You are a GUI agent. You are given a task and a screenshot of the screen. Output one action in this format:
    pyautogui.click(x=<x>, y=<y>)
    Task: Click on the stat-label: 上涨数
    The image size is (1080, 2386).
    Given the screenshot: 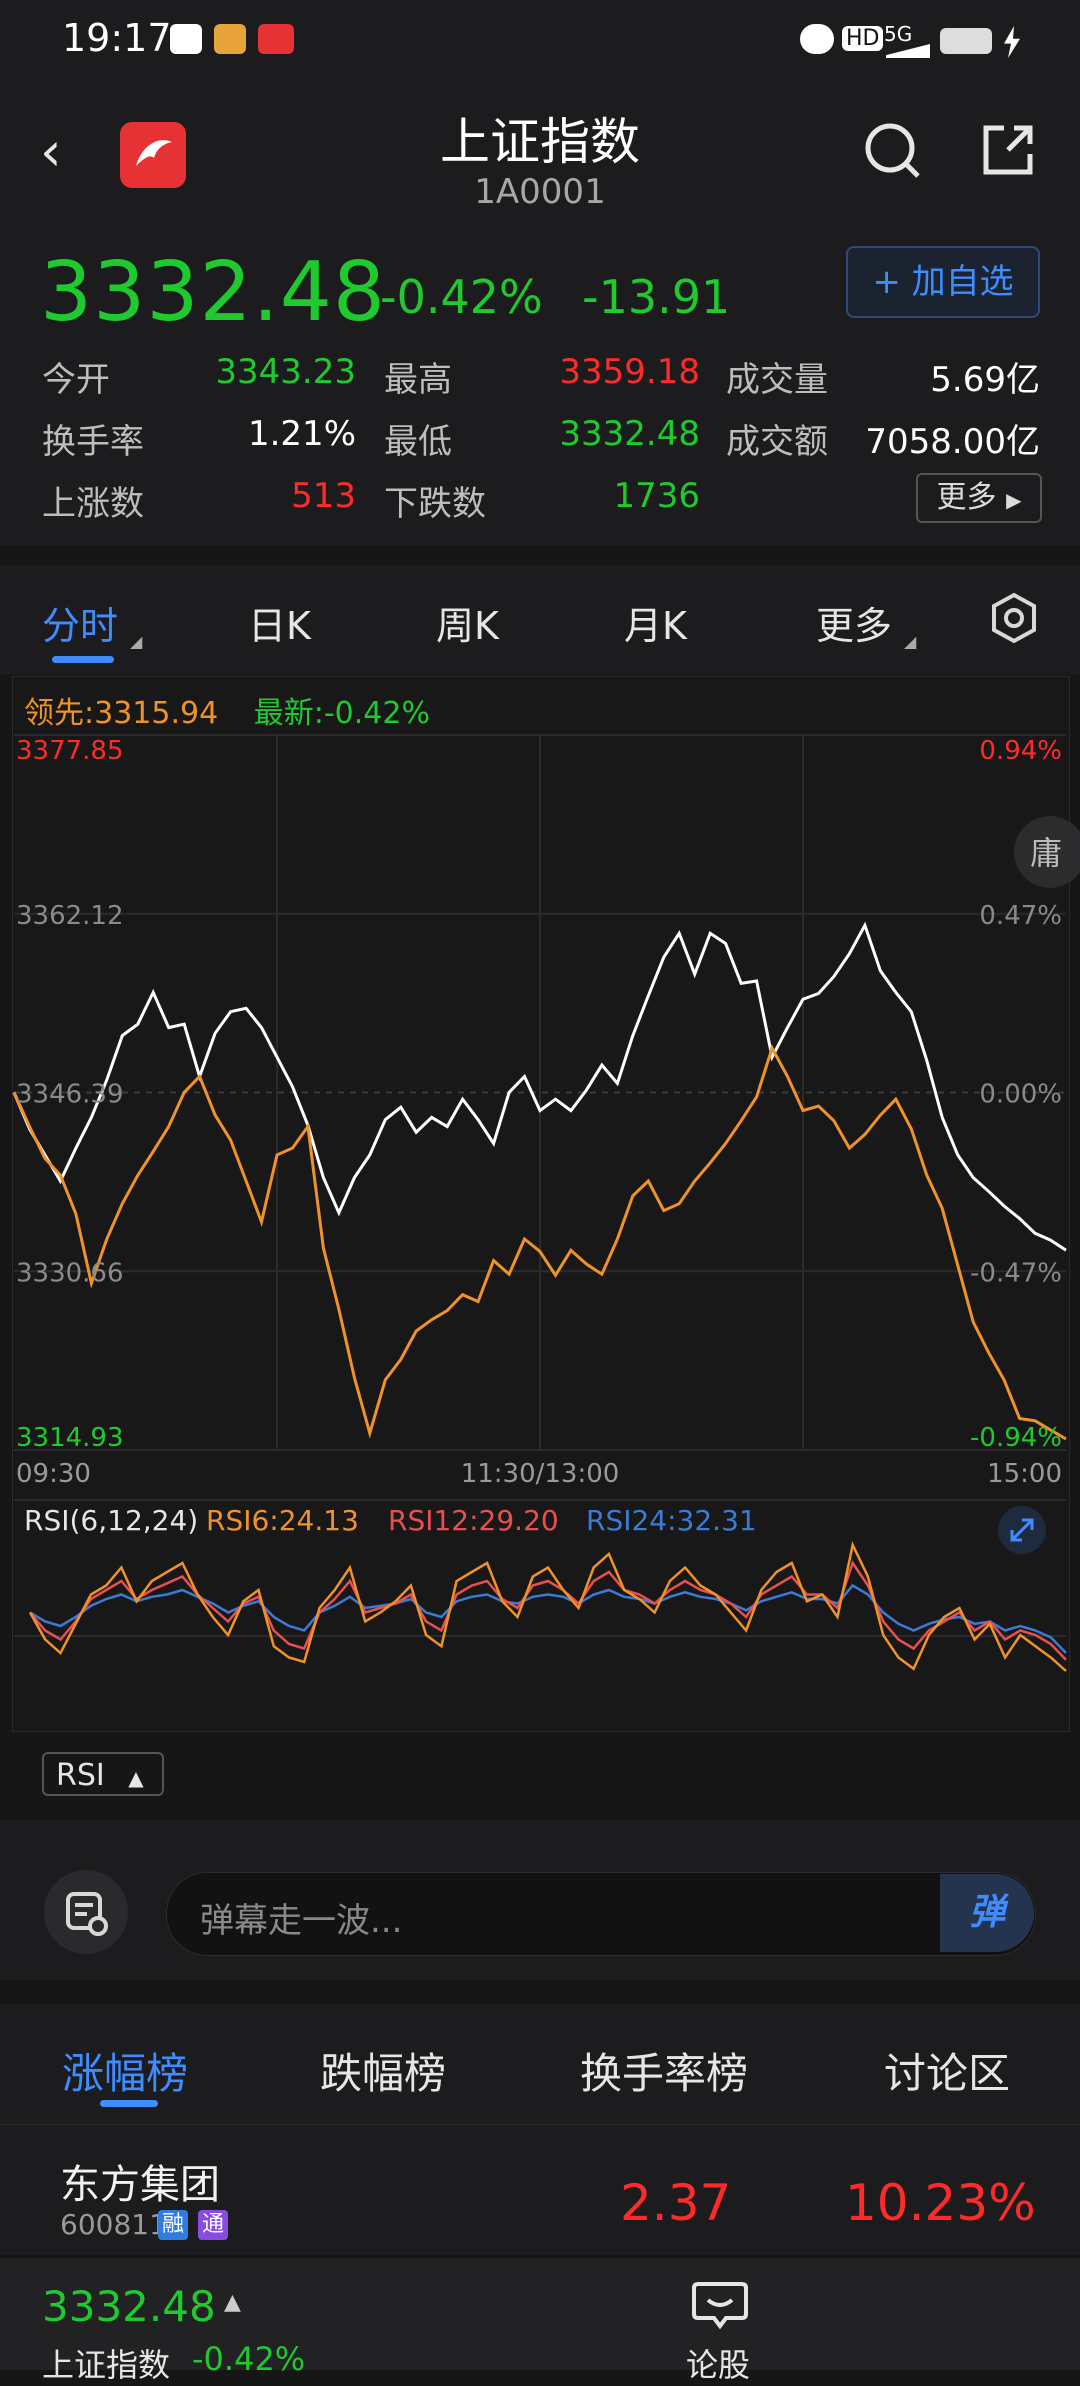 What is the action you would take?
    pyautogui.click(x=93, y=504)
    